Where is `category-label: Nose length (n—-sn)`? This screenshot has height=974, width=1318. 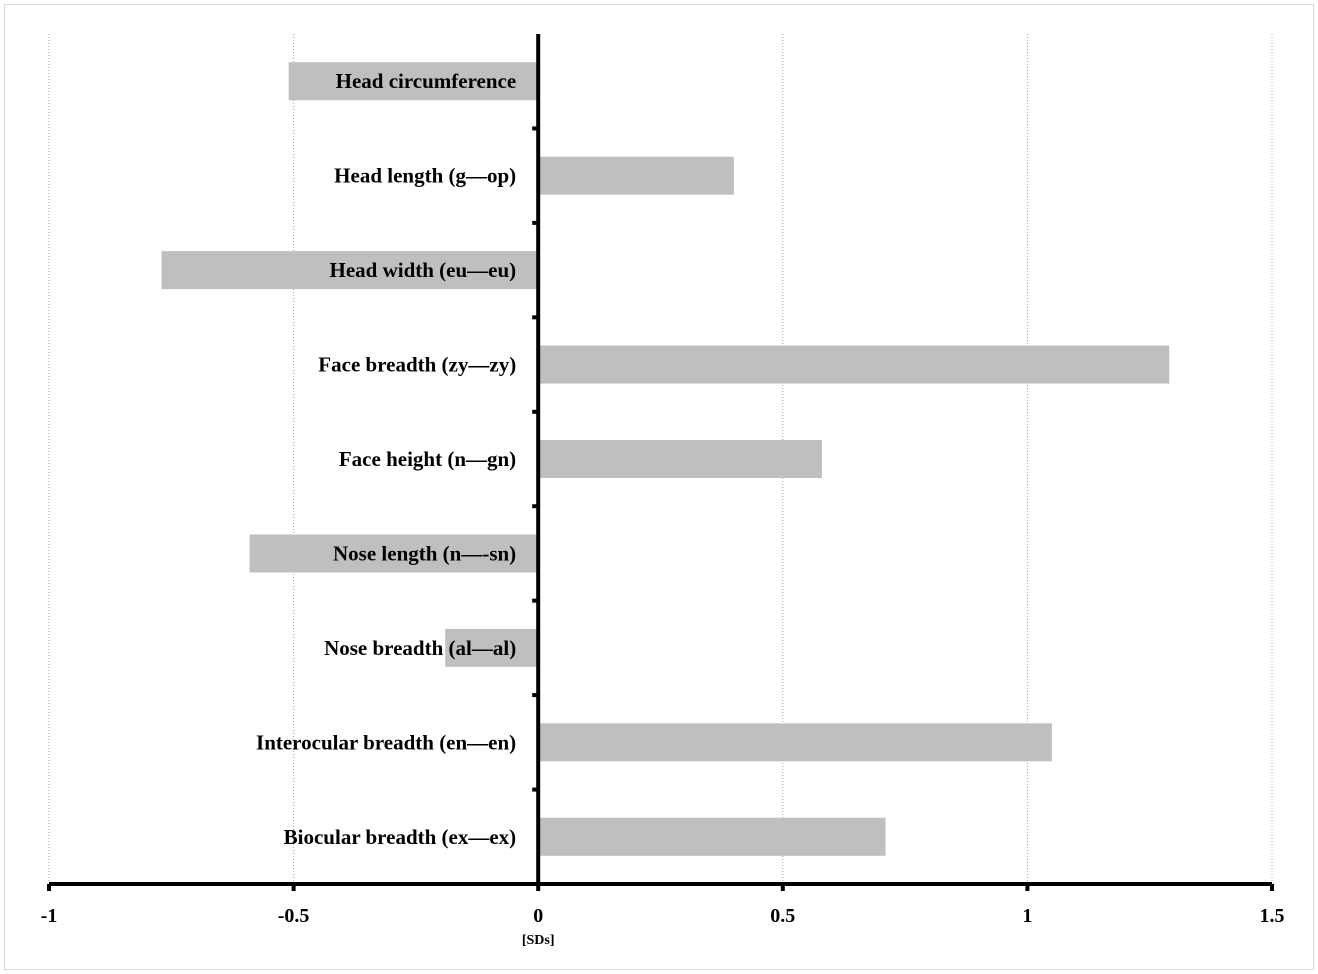
category-label: Nose length (n—-sn) is located at coordinates (424, 553).